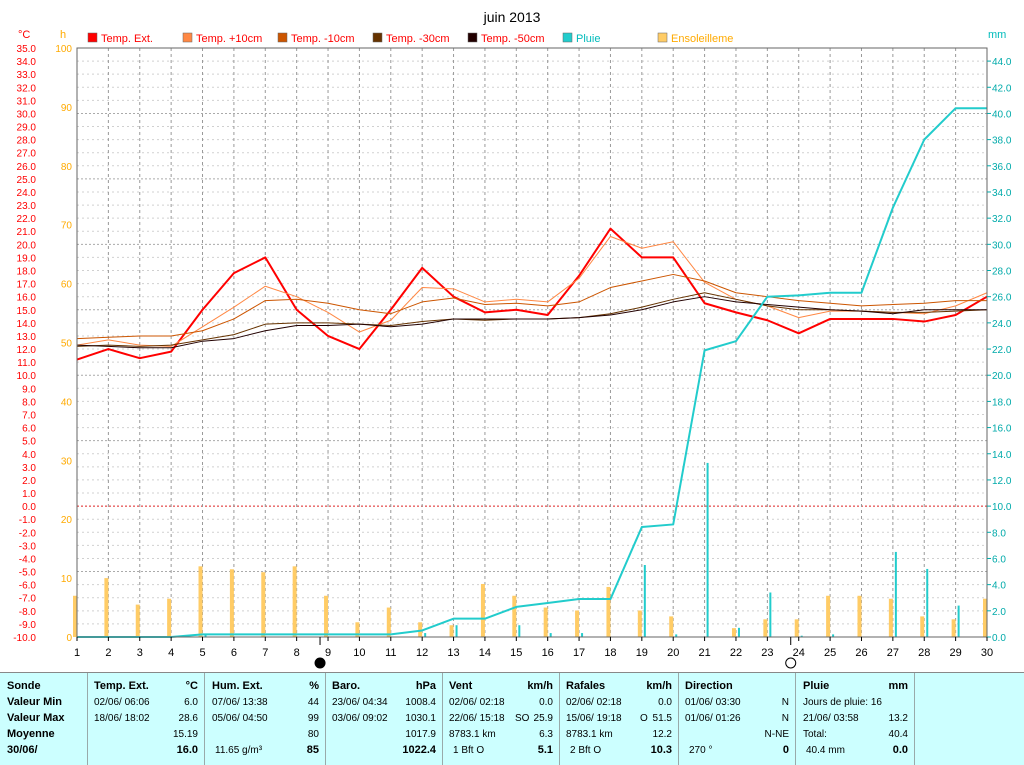 The height and width of the screenshot is (765, 1024). I want to click on direction-current: 0, so click(785, 750).